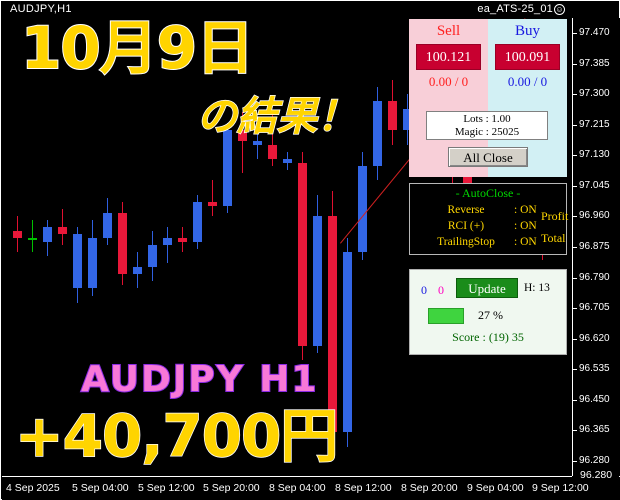  Describe the element at coordinates (287, 476) in the screenshot. I see `plot-bottom-border` at that location.